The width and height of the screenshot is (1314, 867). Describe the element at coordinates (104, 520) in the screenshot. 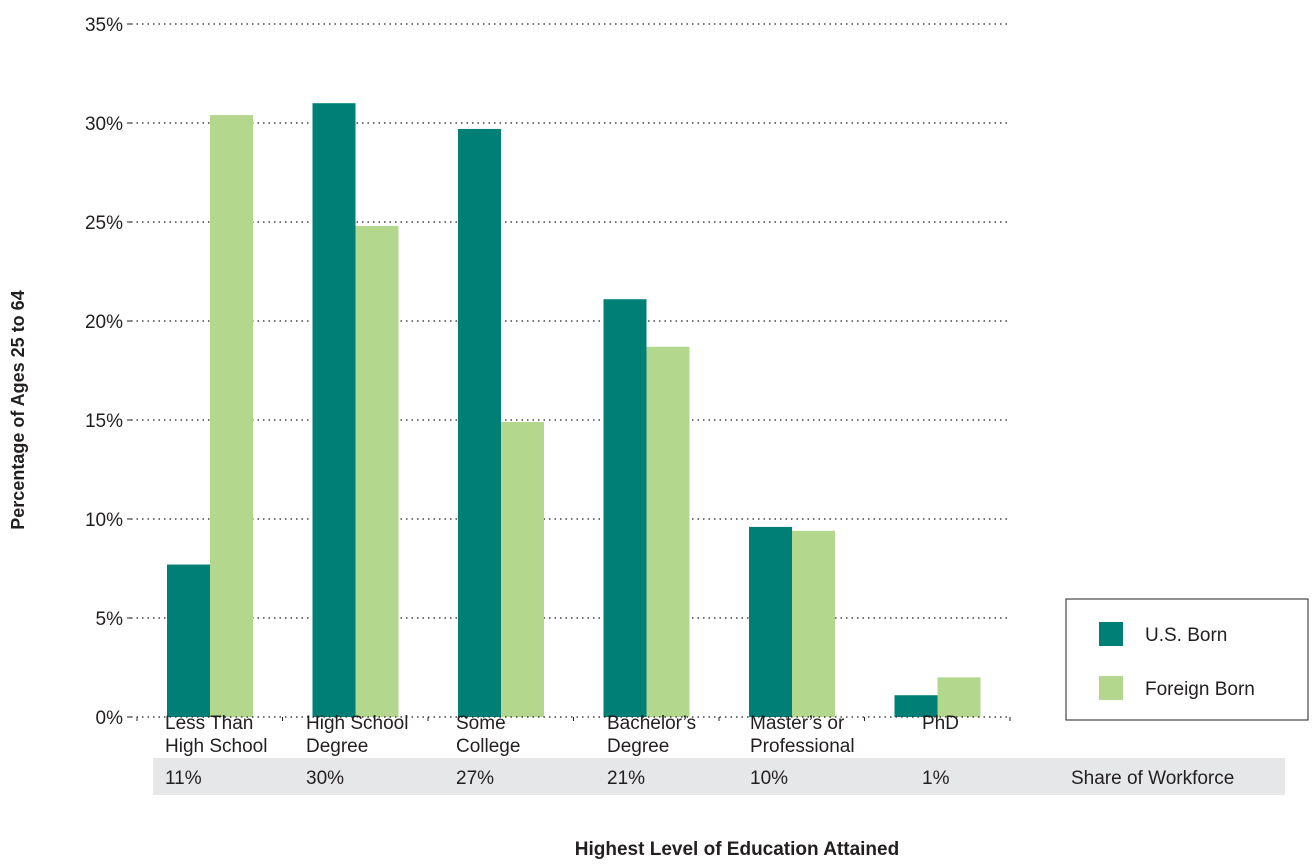

I see `y-tick-label: 10%` at that location.